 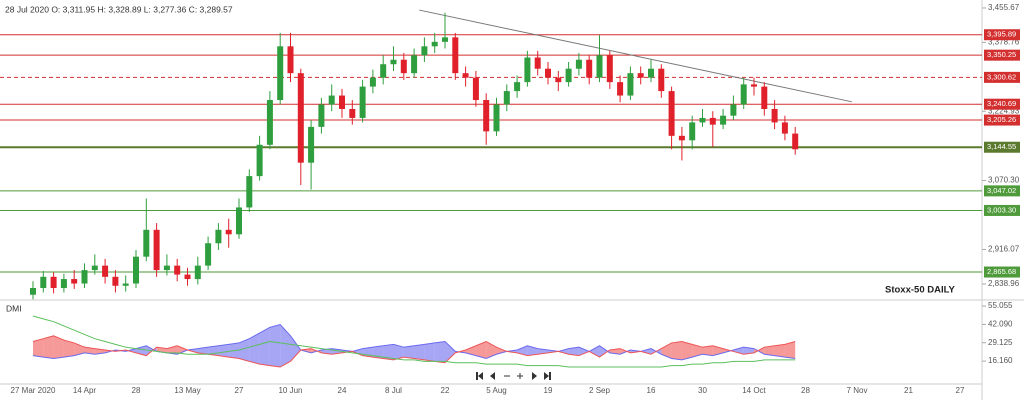 What do you see at coordinates (1000, 342) in the screenshot?
I see `y-tick-label: 29.125` at bounding box center [1000, 342].